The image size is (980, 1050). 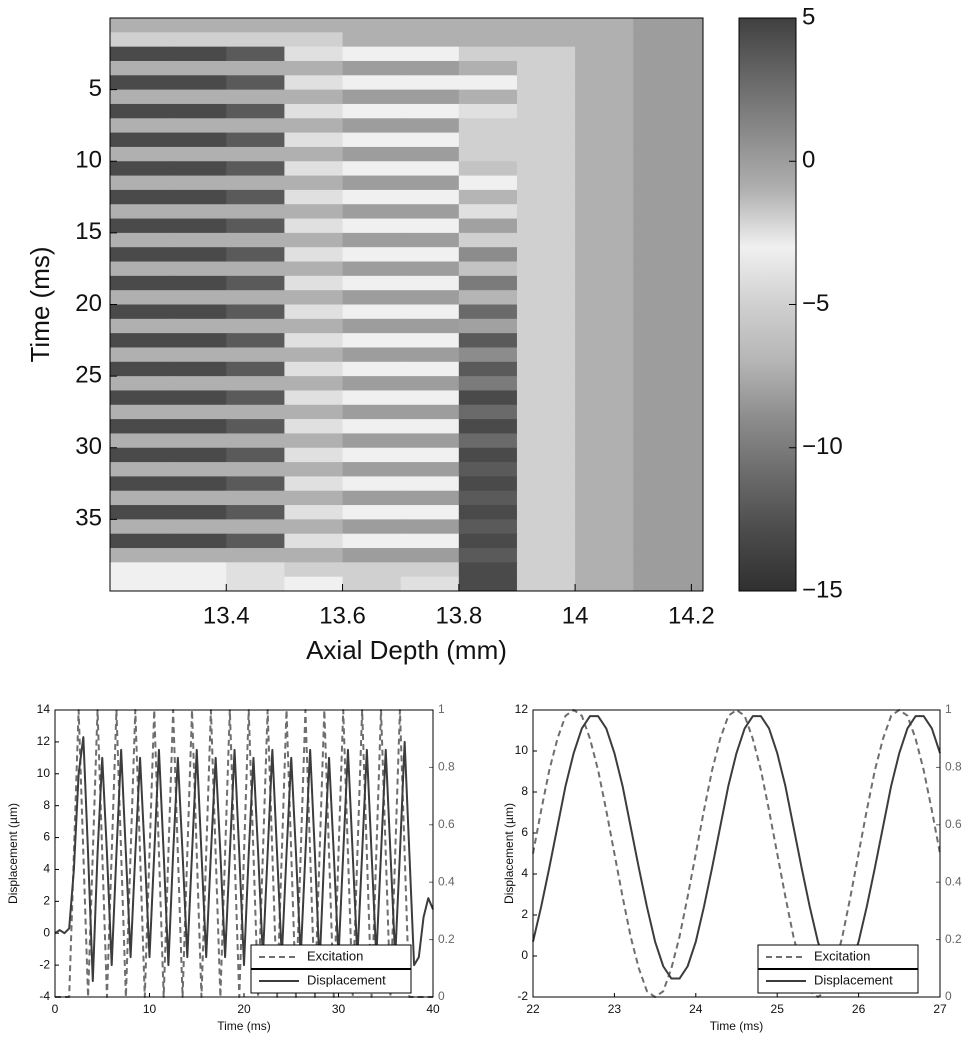 What do you see at coordinates (524, 873) in the screenshot?
I see `y-tick-label: 4` at bounding box center [524, 873].